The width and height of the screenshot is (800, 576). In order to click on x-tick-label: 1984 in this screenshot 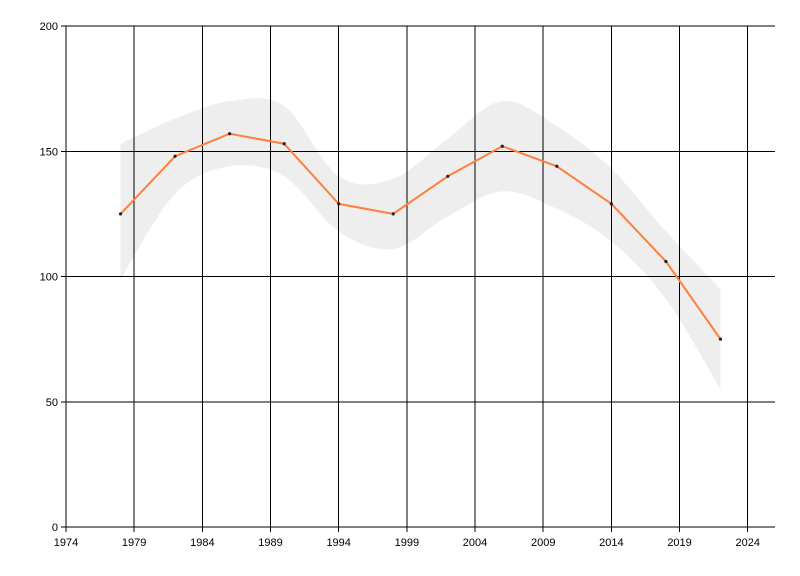, I will do `click(202, 543)`.